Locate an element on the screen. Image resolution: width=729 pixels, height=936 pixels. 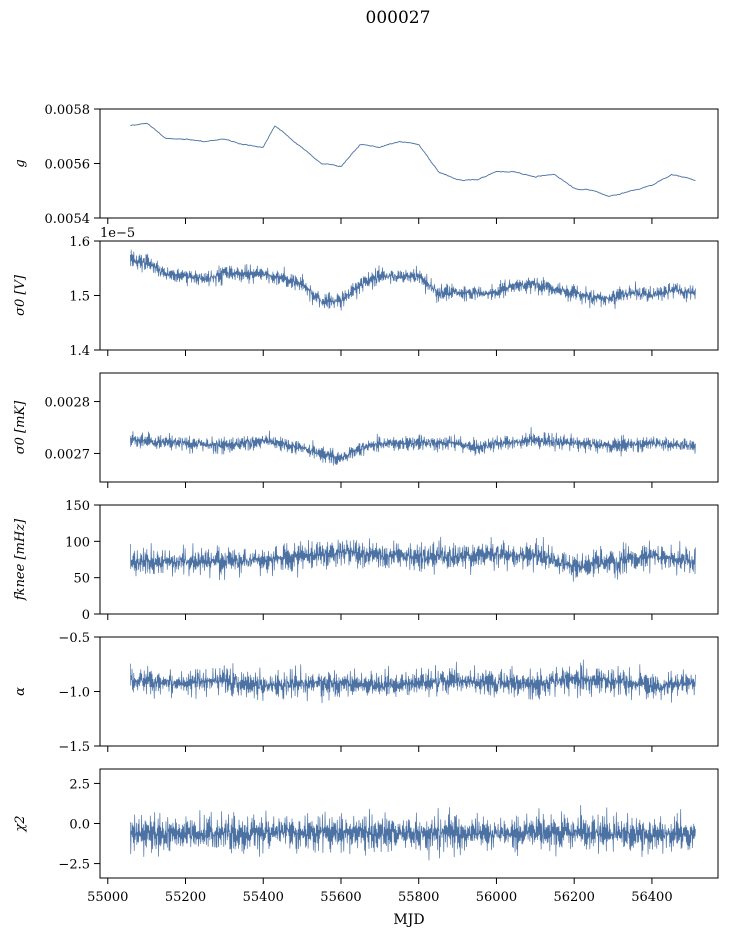
y-tick-label: 2.5 is located at coordinates (79, 784).